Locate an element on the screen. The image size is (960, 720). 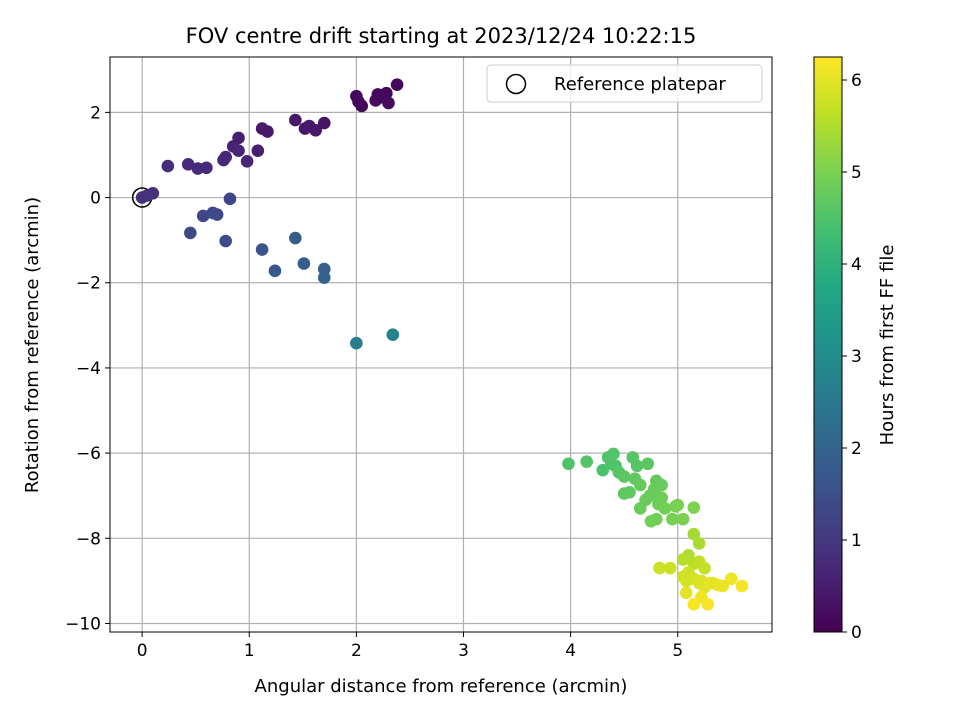
y-axis-ticks: −10 −8 −6 −4 −2 0 2 is located at coordinates (87, 368).